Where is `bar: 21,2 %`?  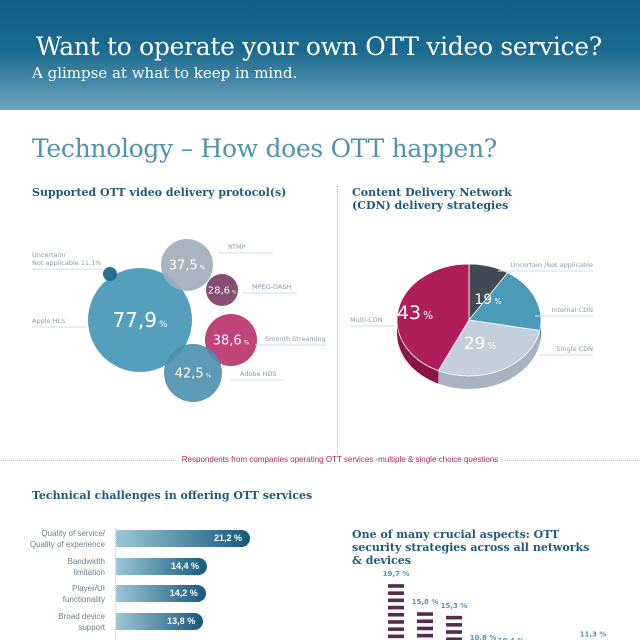
bar: 21,2 % is located at coordinates (183, 538).